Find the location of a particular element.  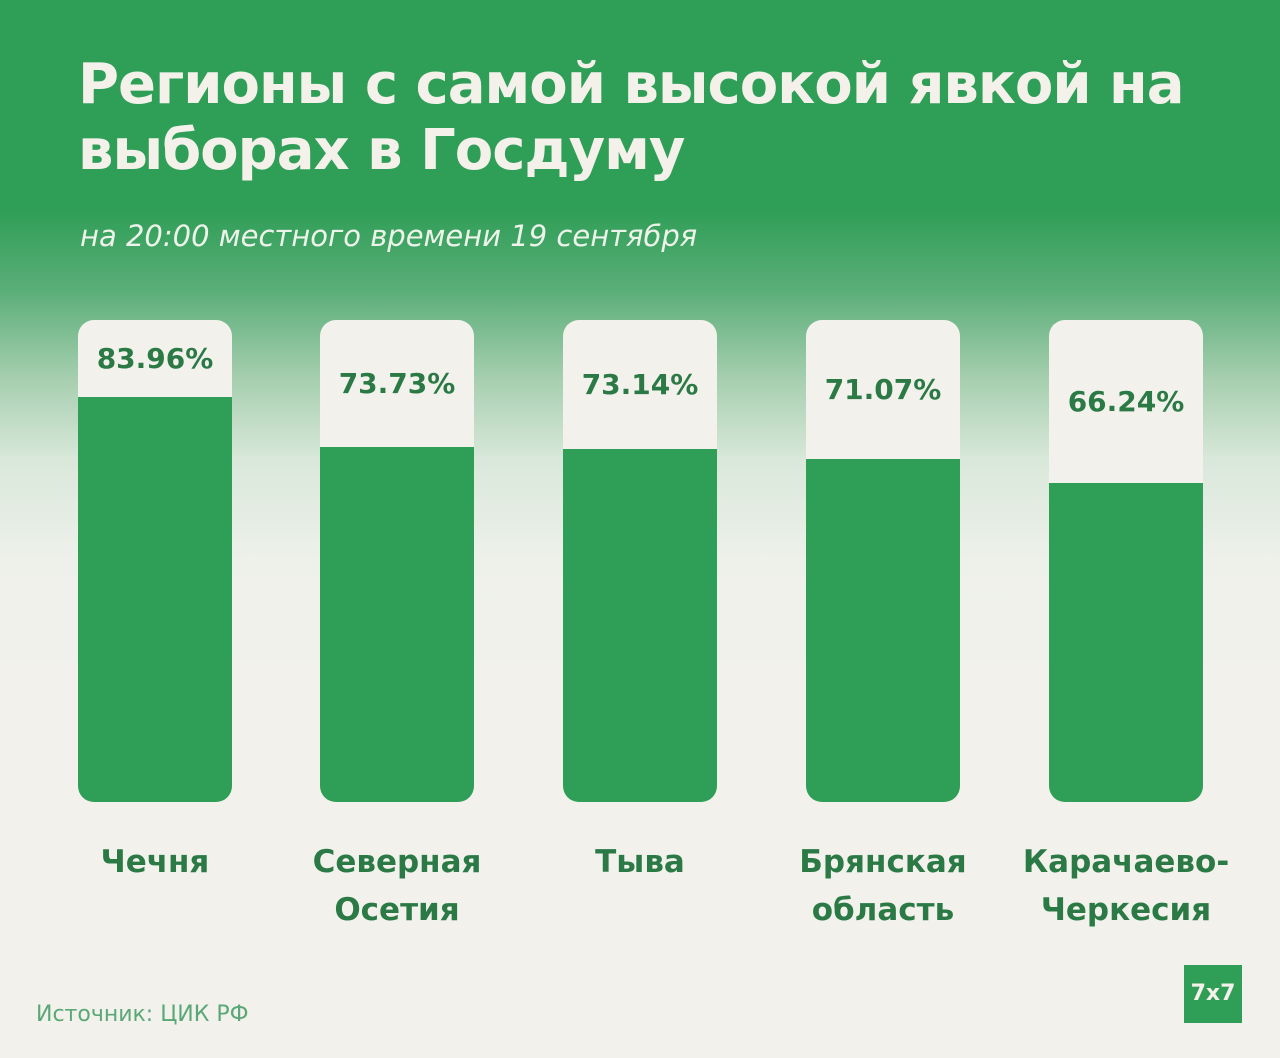

bar-column: 73.14% is located at coordinates (640, 561).